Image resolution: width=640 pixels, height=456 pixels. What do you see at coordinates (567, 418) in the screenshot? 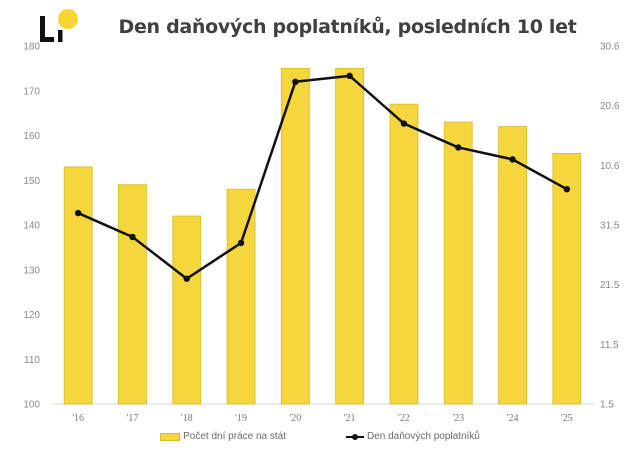
I see `x-axis-tick: '25` at bounding box center [567, 418].